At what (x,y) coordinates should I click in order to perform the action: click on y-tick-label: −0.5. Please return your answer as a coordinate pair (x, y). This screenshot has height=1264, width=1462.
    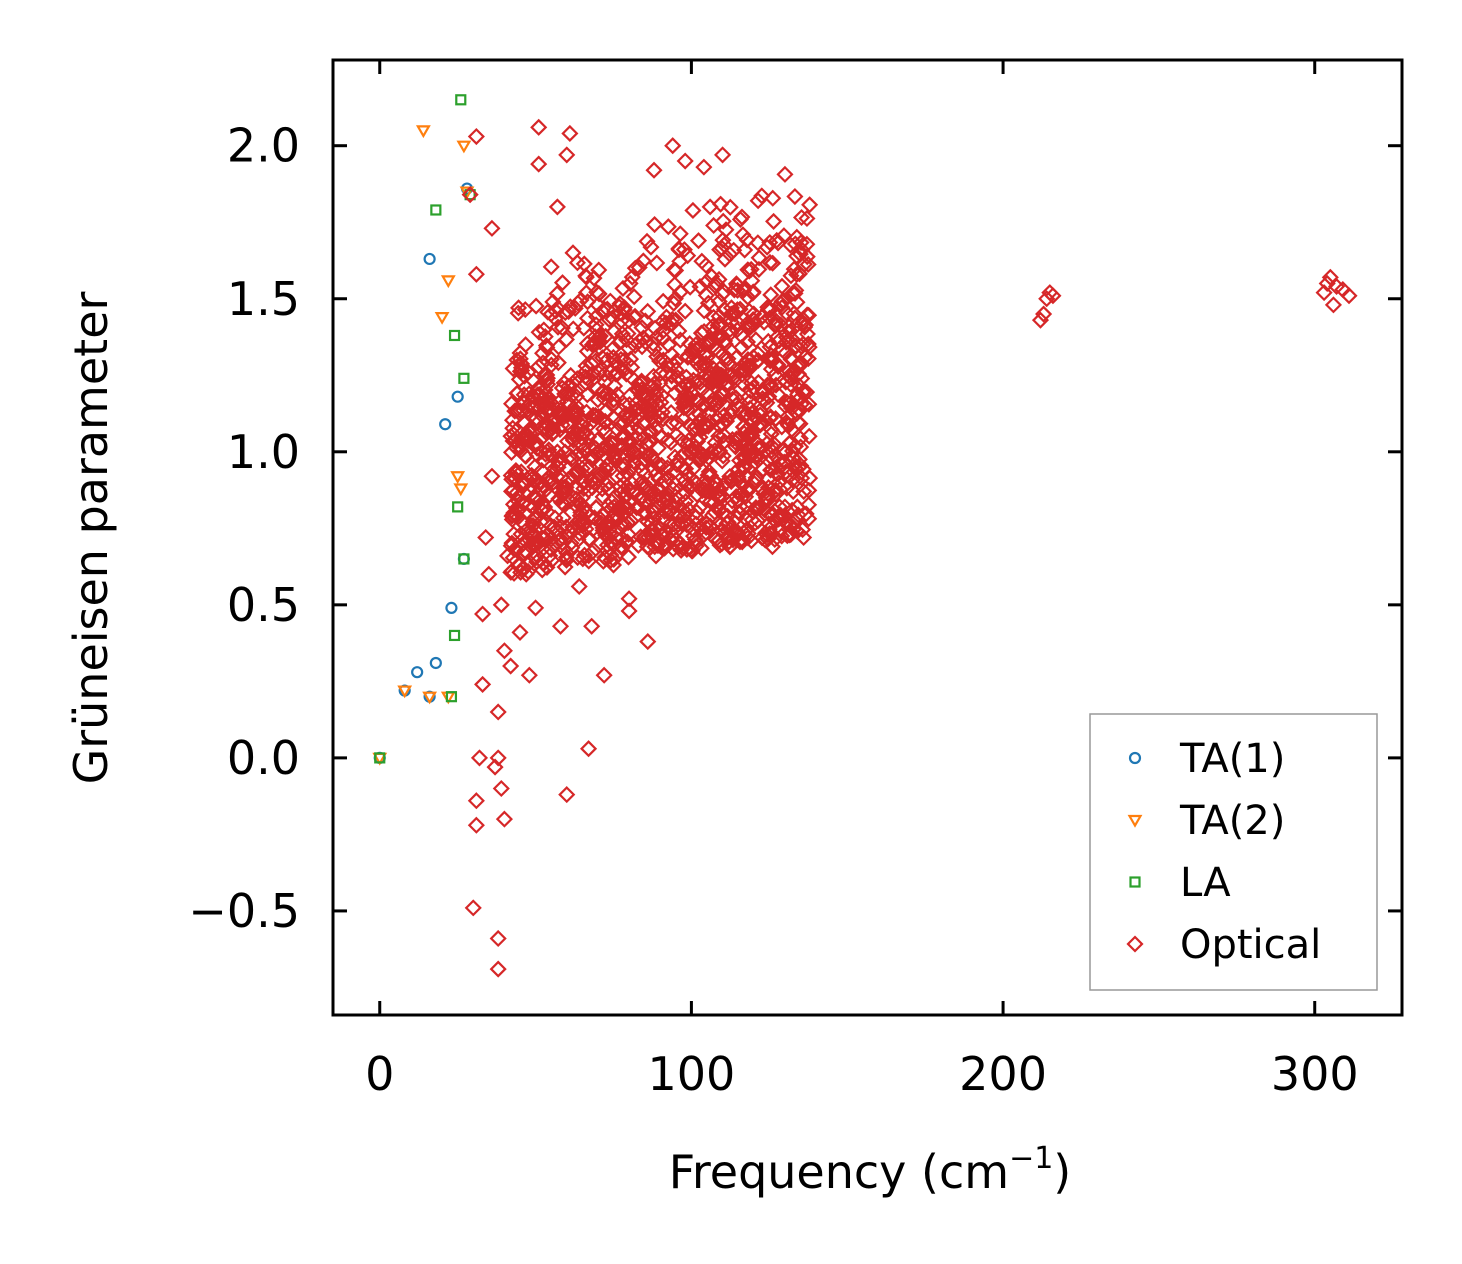
    Looking at the image, I should click on (244, 911).